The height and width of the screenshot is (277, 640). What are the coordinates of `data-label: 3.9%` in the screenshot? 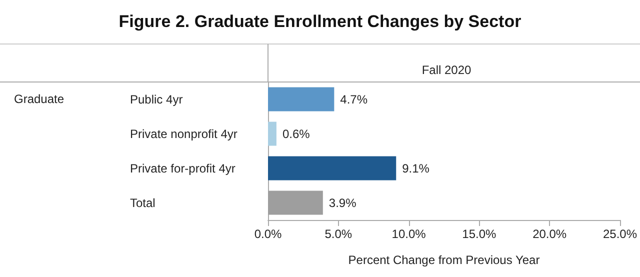 It's located at (342, 203).